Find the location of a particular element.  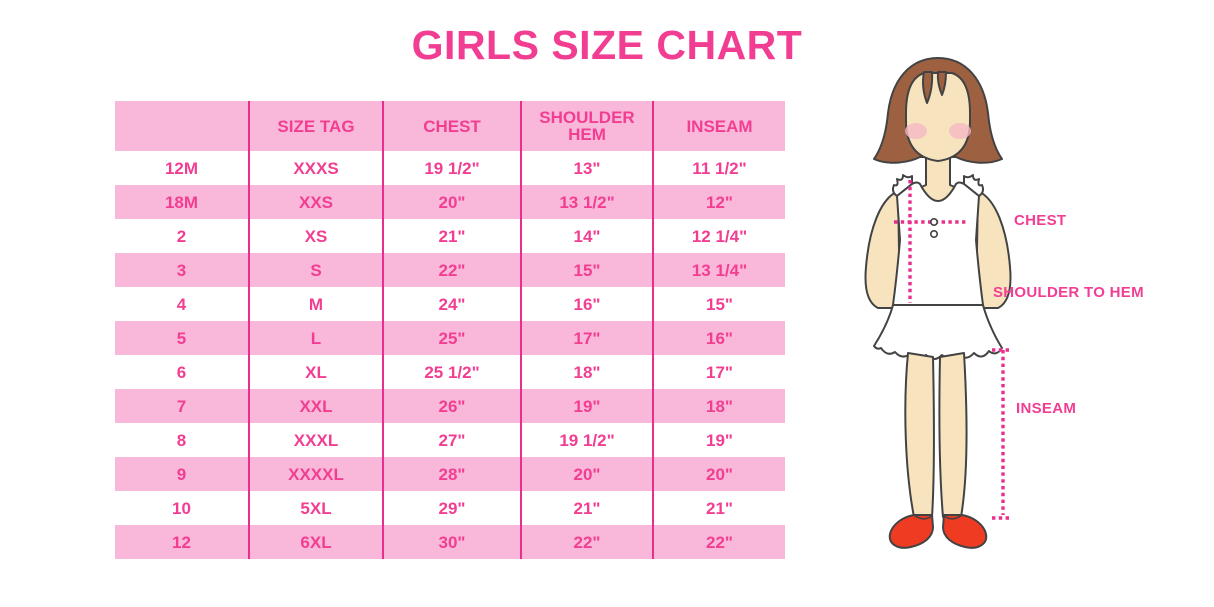

measurement-cell: 14" is located at coordinates (586, 236).